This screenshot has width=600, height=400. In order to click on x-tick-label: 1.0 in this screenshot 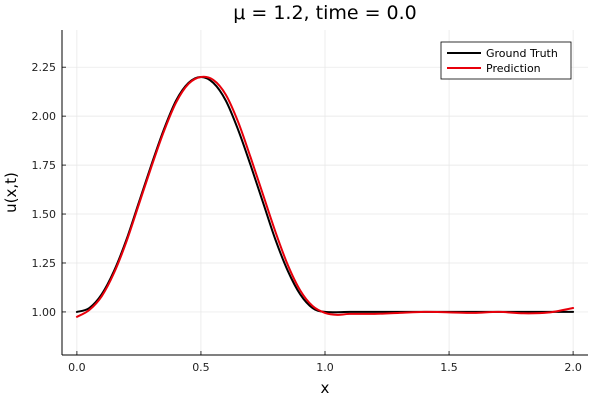, I will do `click(325, 367)`.